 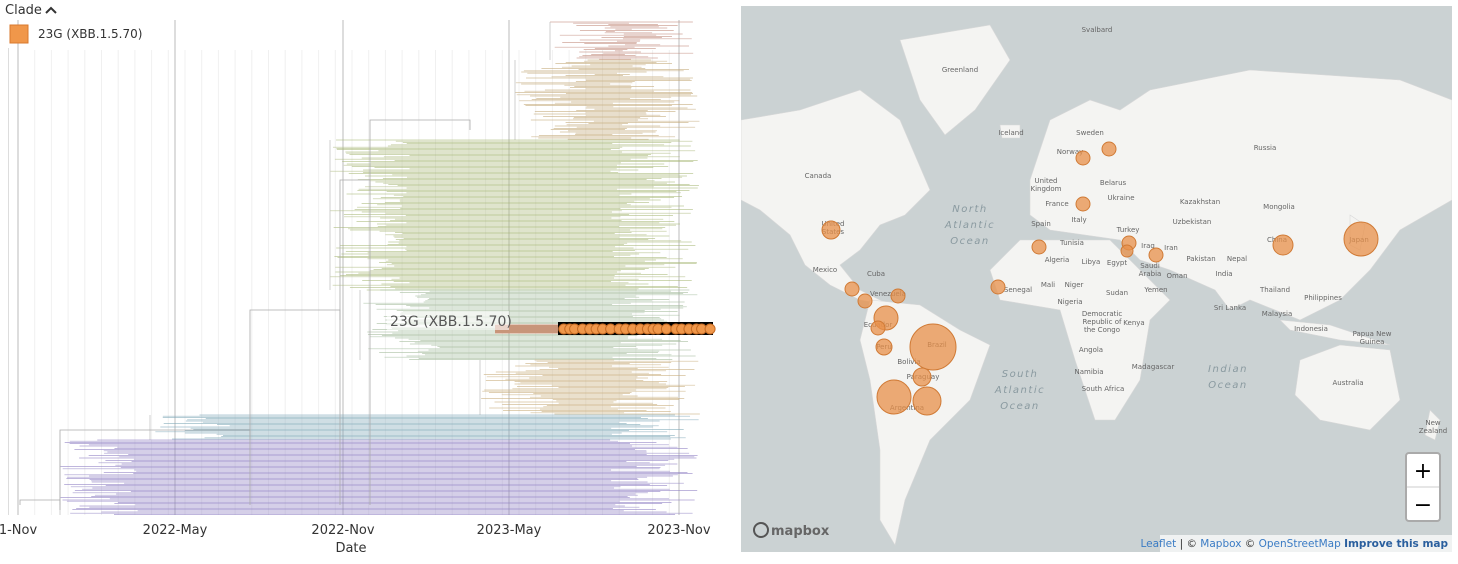 I want to click on attribution-part: Improve this map, so click(x=1396, y=544).